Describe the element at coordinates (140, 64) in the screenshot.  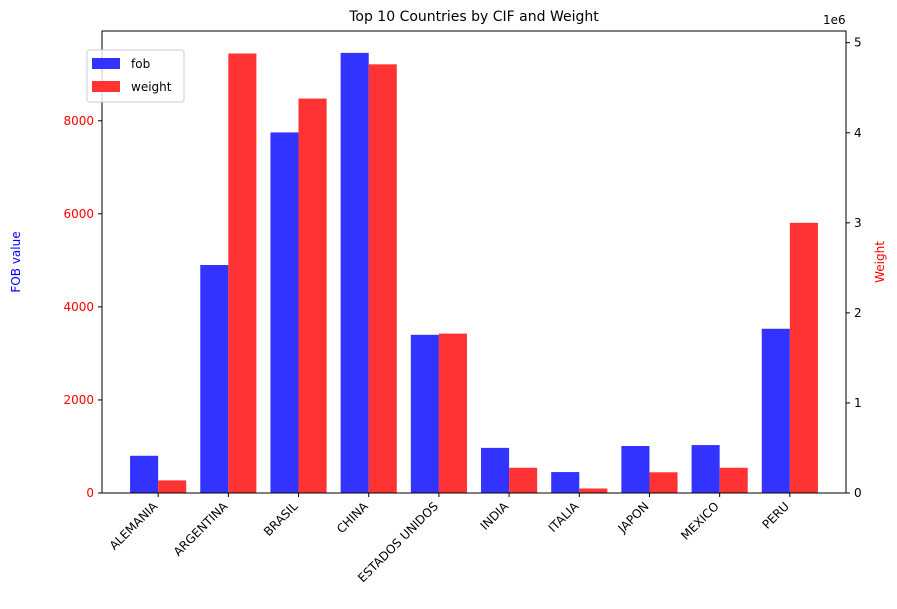
I see `legend-label-fob: fob` at that location.